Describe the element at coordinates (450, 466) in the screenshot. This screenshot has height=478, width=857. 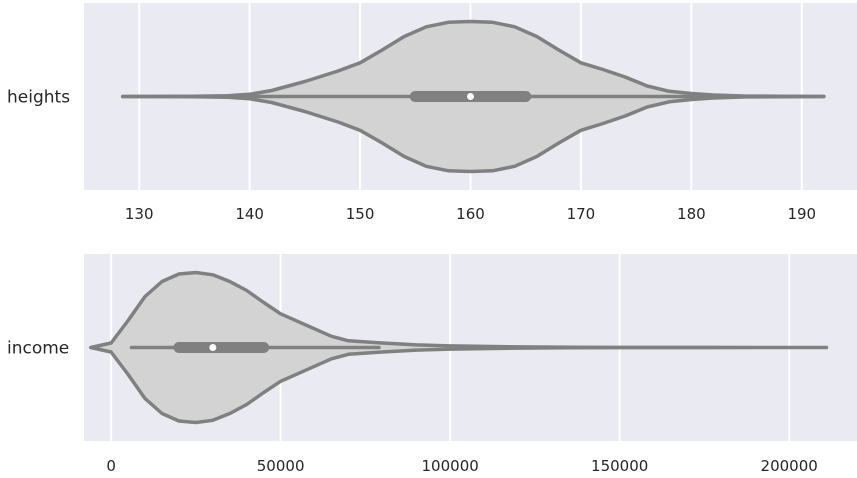
I see `x-tick-label: 100000` at that location.